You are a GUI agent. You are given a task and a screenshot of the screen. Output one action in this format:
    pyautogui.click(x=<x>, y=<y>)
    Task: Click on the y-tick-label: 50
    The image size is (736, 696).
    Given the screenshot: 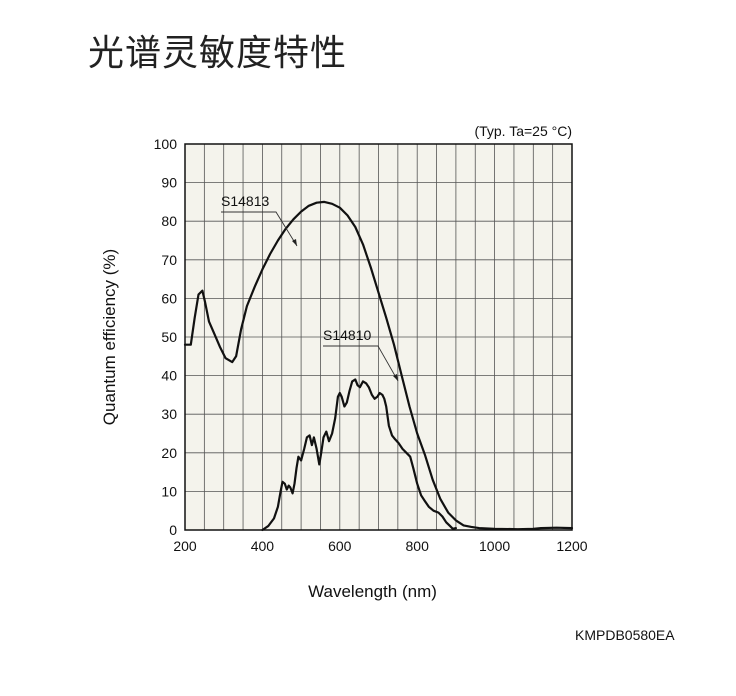 What is the action you would take?
    pyautogui.click(x=169, y=337)
    